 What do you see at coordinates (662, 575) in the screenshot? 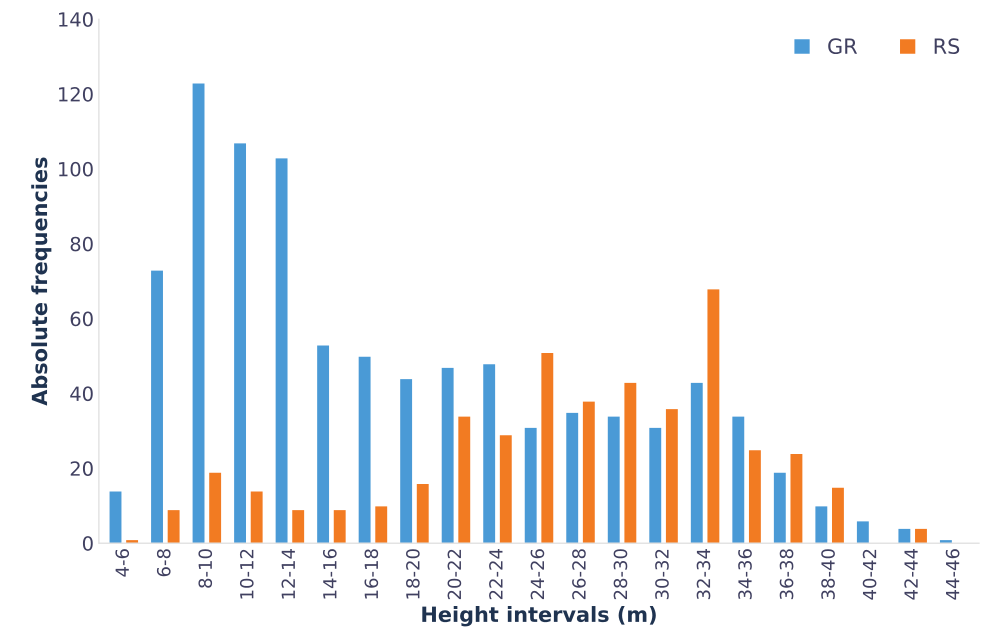
I see `x-tick-label: 30-32` at bounding box center [662, 575].